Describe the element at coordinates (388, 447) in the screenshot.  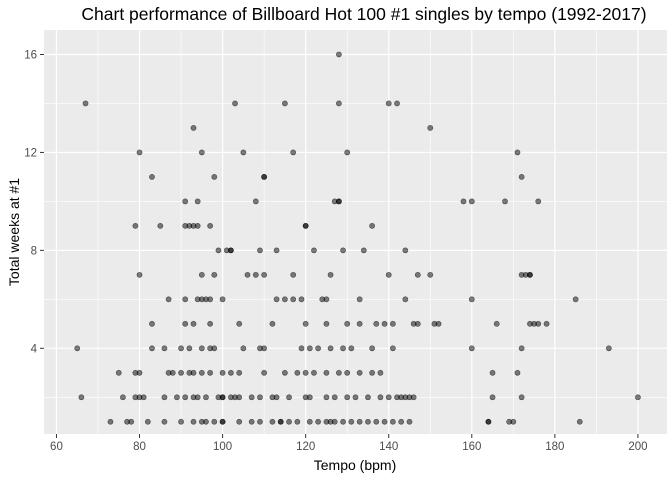
I see `x-tick-label: 140` at that location.